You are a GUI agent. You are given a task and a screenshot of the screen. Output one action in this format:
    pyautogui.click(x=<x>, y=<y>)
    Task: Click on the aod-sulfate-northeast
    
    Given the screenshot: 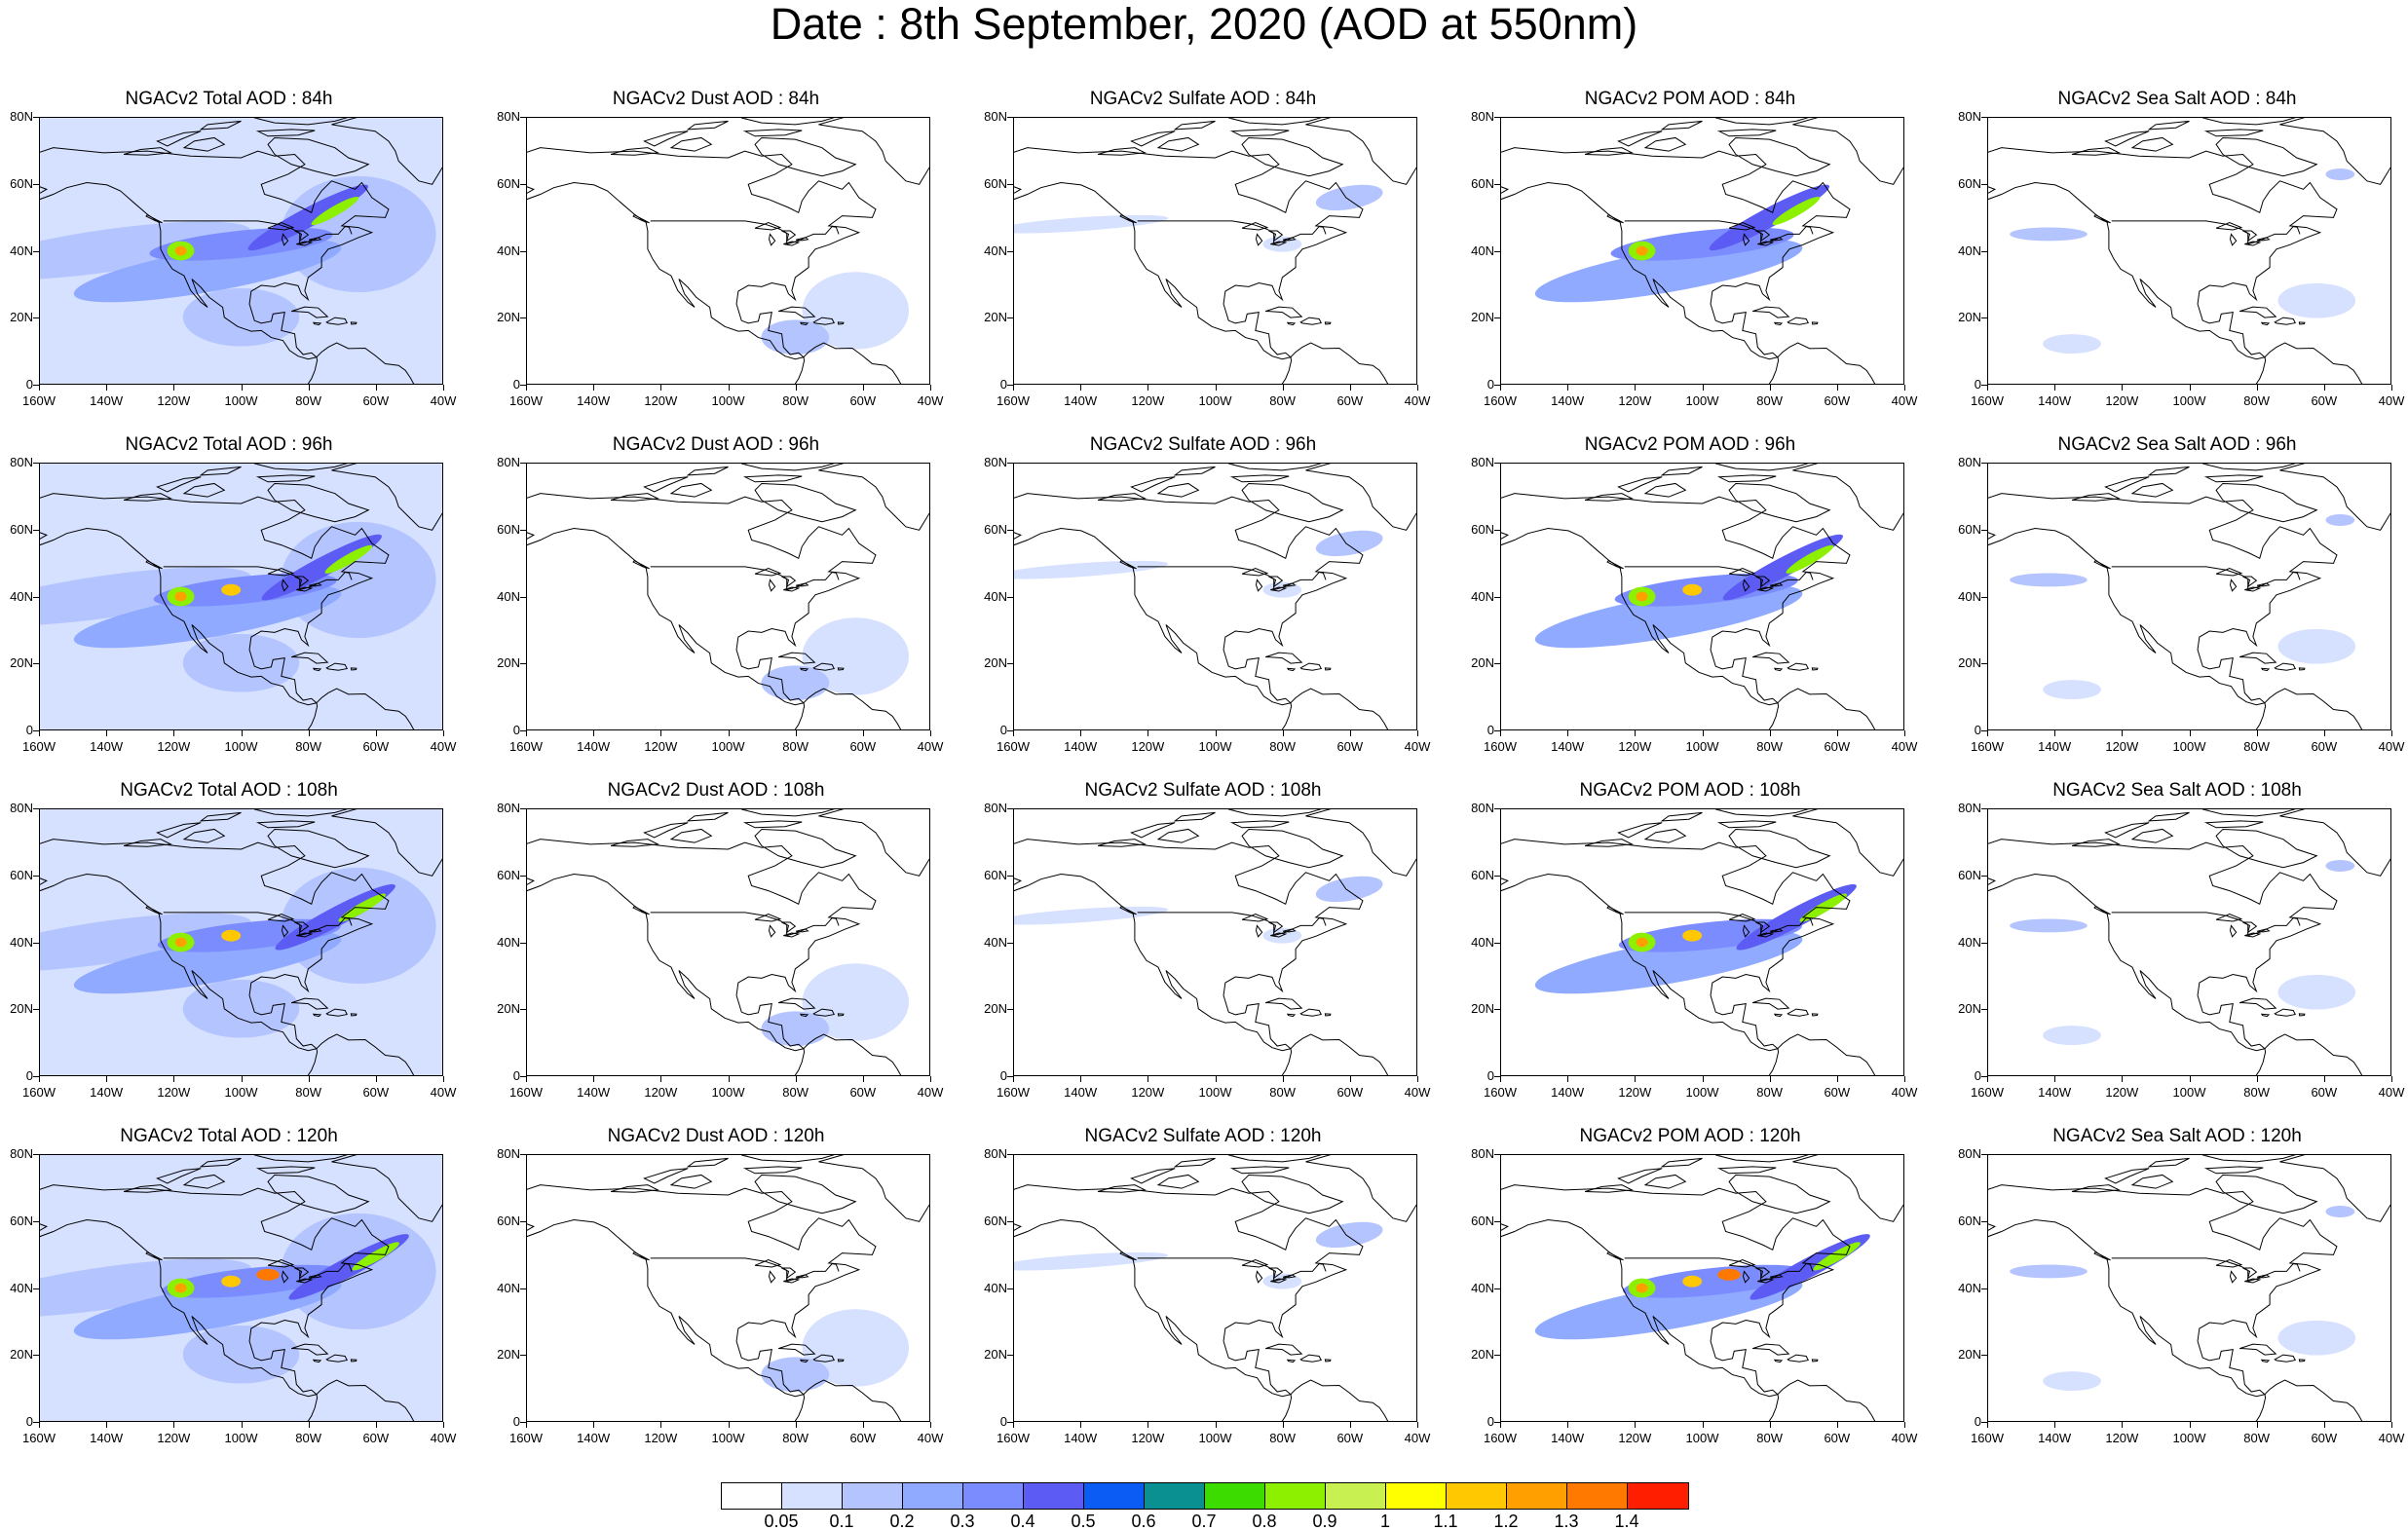 What is the action you would take?
    pyautogui.click(x=1349, y=1235)
    